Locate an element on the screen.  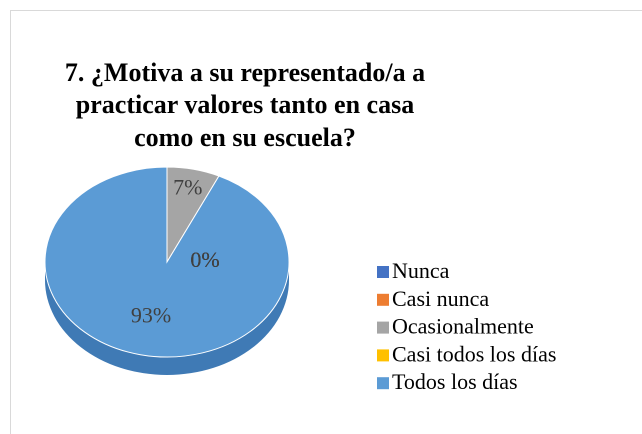
legend-label: Casi nunca is located at coordinates (440, 298).